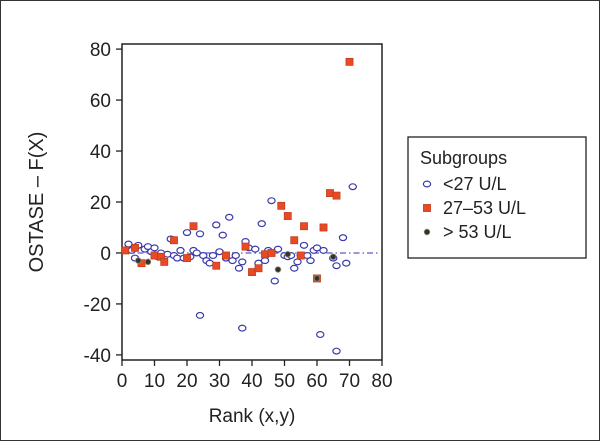  I want to click on x-tick-label: 60, so click(316, 381).